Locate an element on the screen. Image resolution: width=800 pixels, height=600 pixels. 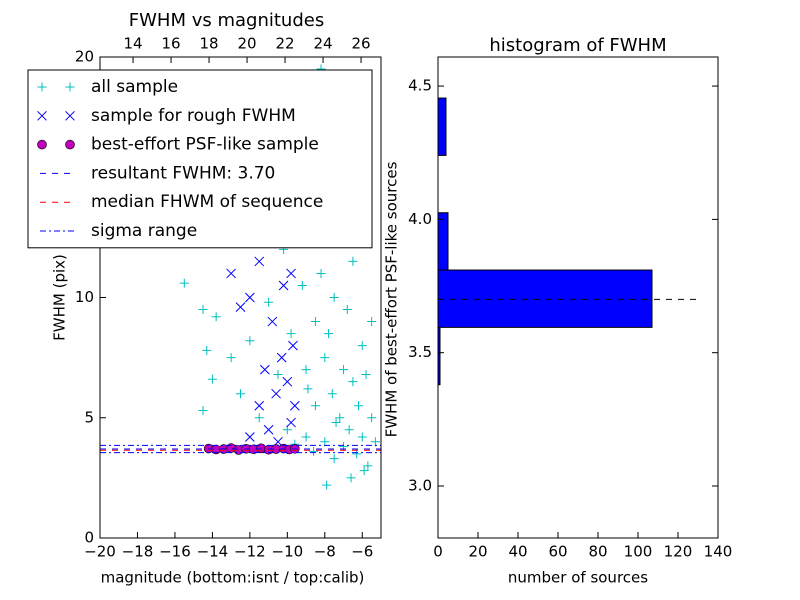
chart-title: histogram of FWHM is located at coordinates (577, 45).